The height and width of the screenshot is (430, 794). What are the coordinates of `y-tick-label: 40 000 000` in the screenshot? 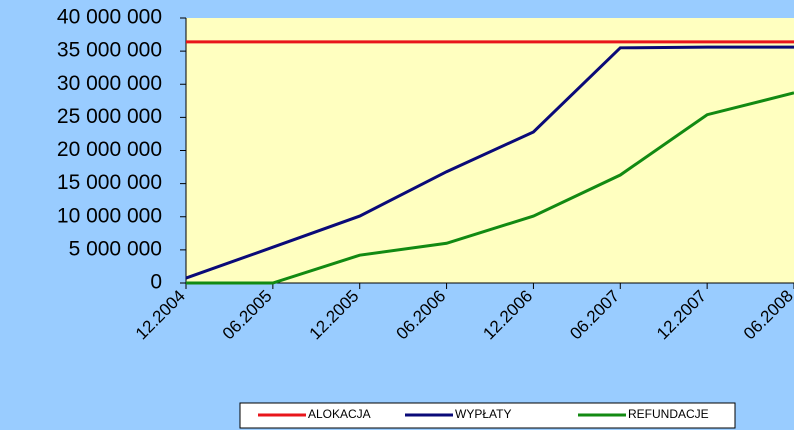 It's located at (109, 17).